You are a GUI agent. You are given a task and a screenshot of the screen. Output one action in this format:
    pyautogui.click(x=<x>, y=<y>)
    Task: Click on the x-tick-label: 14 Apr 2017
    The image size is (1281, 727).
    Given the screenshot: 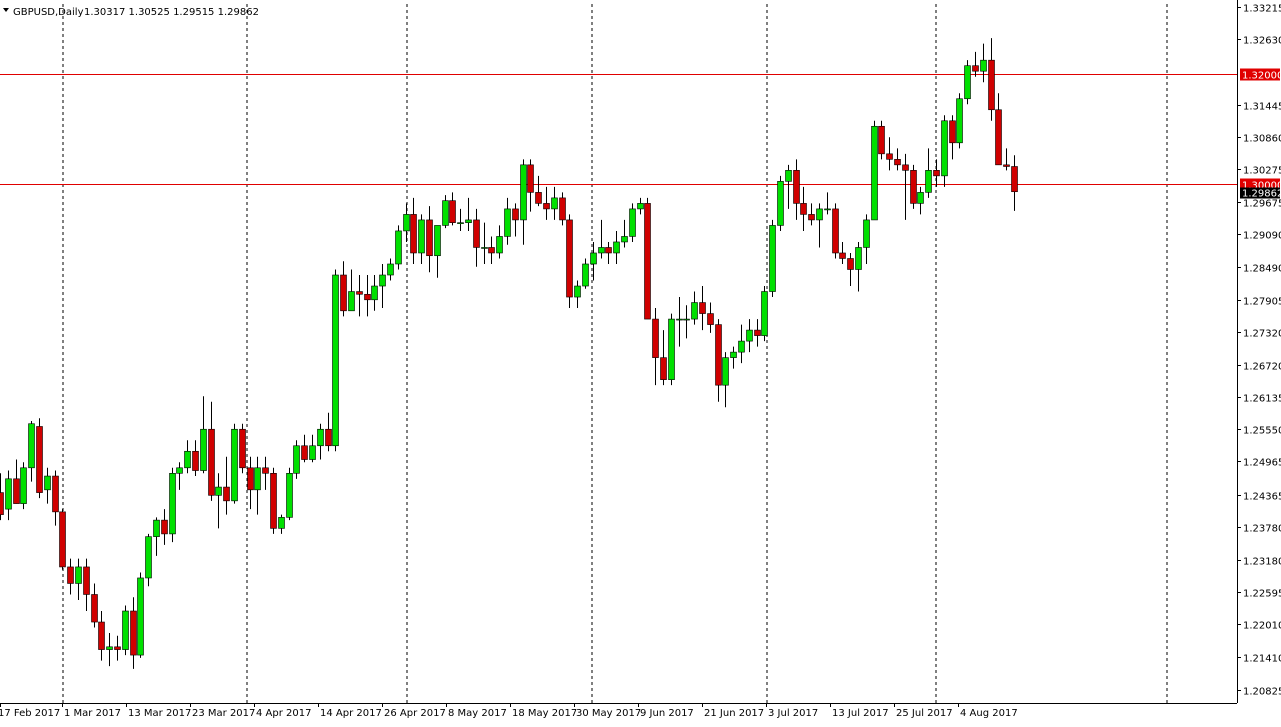 What is the action you would take?
    pyautogui.click(x=351, y=713)
    